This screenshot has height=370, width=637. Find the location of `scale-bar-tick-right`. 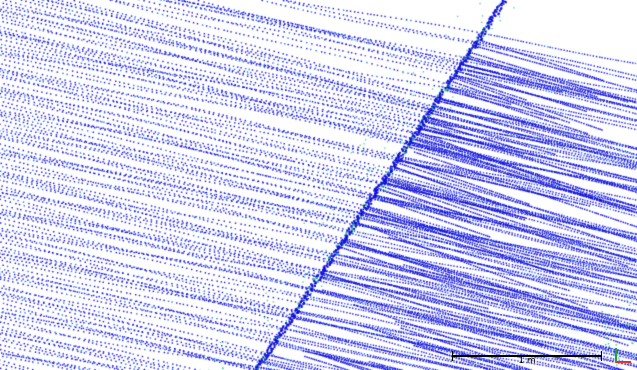

scale-bar-tick-right is located at coordinates (601, 356).